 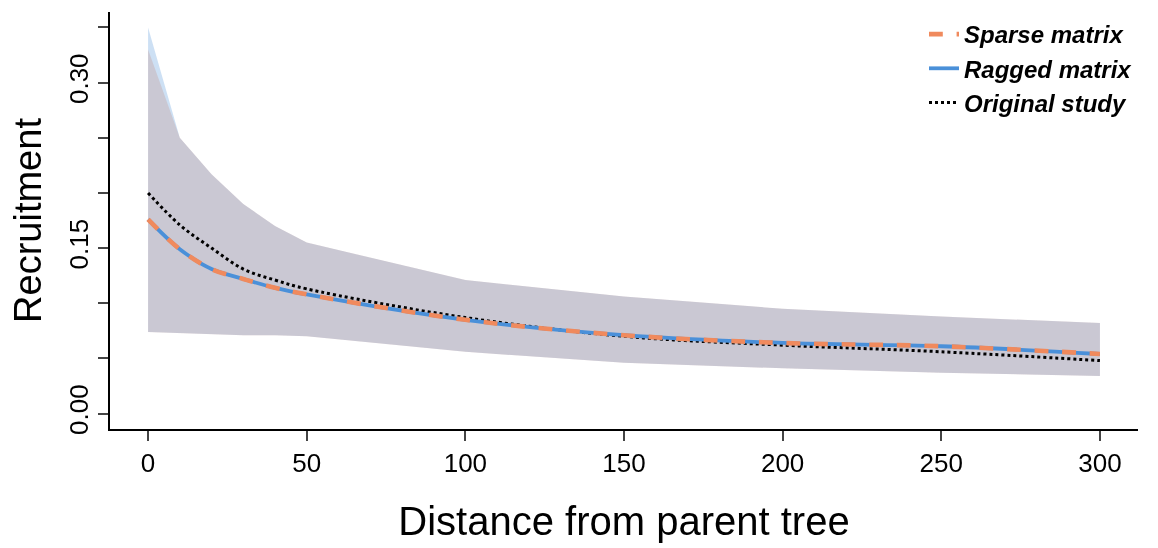 I want to click on legend-label: Sparse matrix, so click(x=1044, y=35).